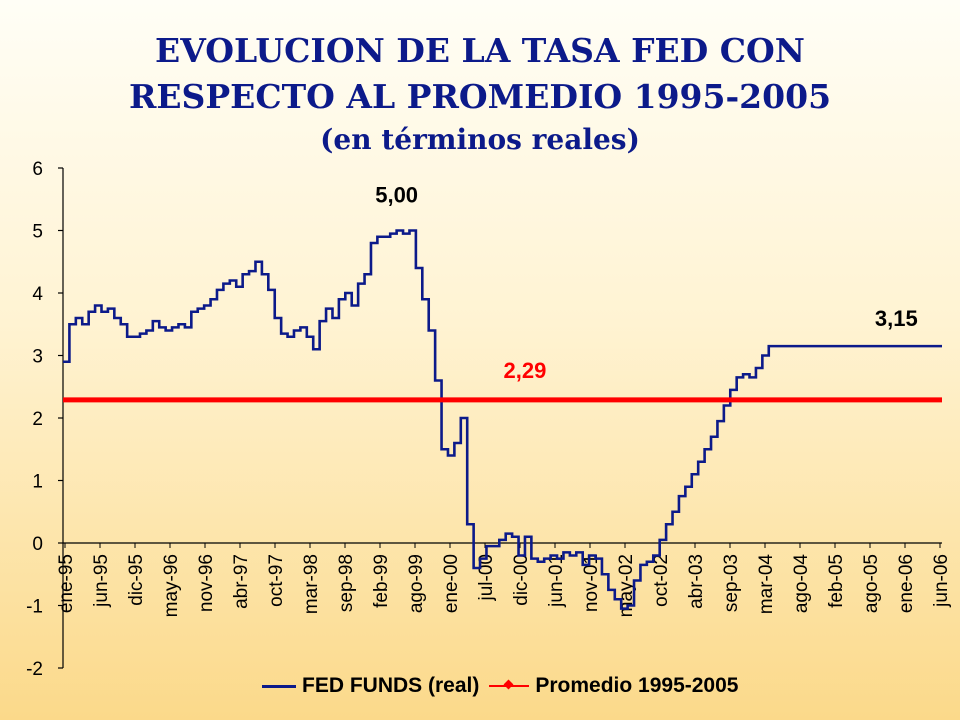 Image resolution: width=960 pixels, height=720 pixels. Describe the element at coordinates (480, 139) in the screenshot. I see `title-line-3: (en términos reales)` at that location.